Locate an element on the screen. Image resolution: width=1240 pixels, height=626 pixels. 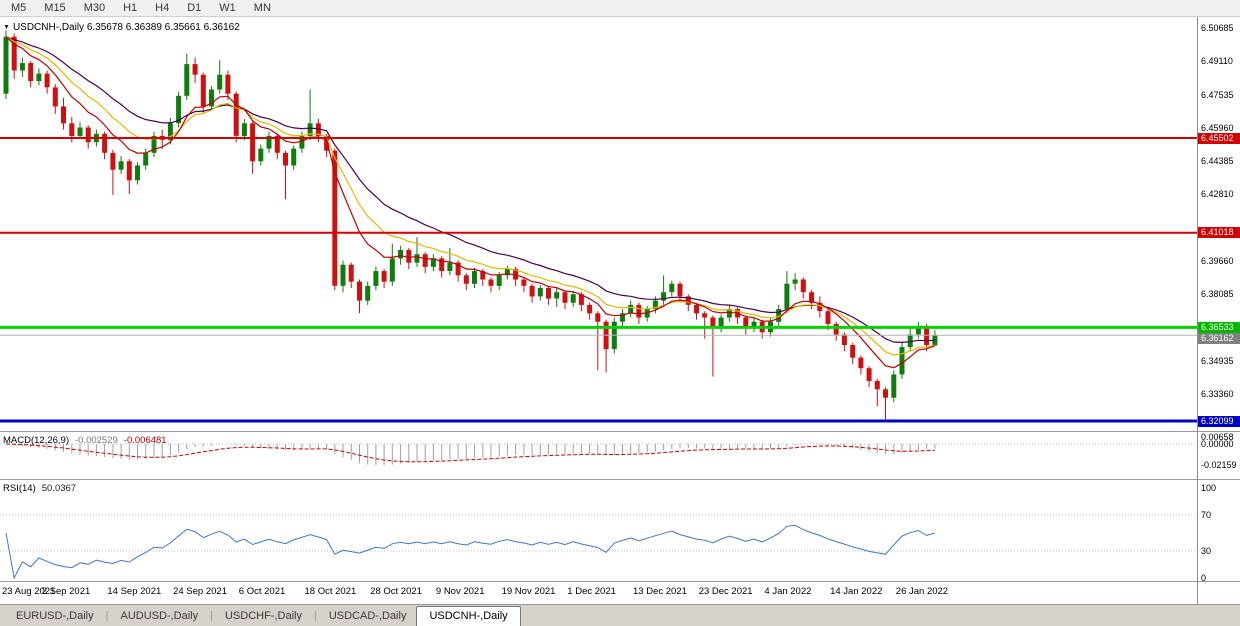
macd-signal-value: -0.006481 is located at coordinates (145, 440).